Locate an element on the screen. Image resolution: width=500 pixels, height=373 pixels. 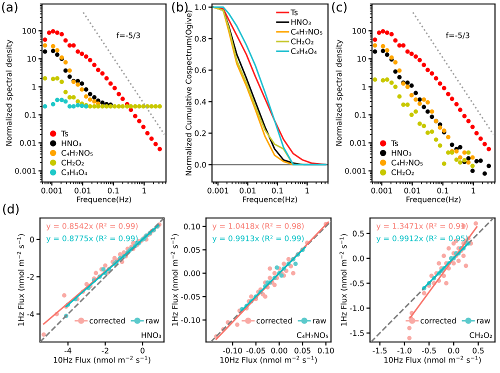
chart-title: (d) is located at coordinates (11, 210).